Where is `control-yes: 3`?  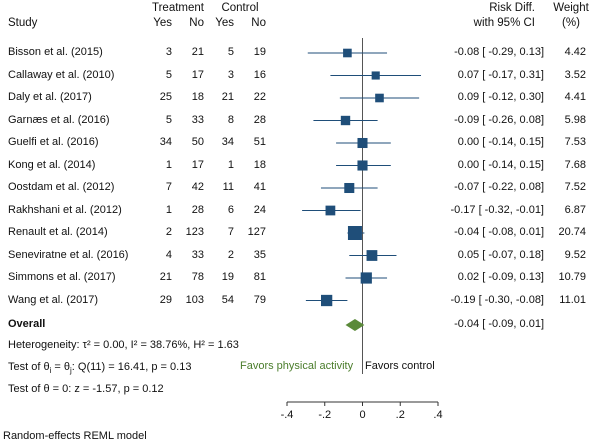
control-yes: 3 is located at coordinates (230, 74).